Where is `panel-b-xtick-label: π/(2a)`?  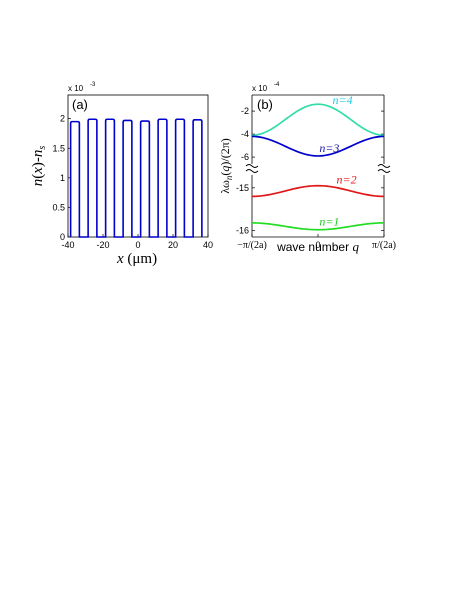 panel-b-xtick-label: π/(2a) is located at coordinates (384, 245).